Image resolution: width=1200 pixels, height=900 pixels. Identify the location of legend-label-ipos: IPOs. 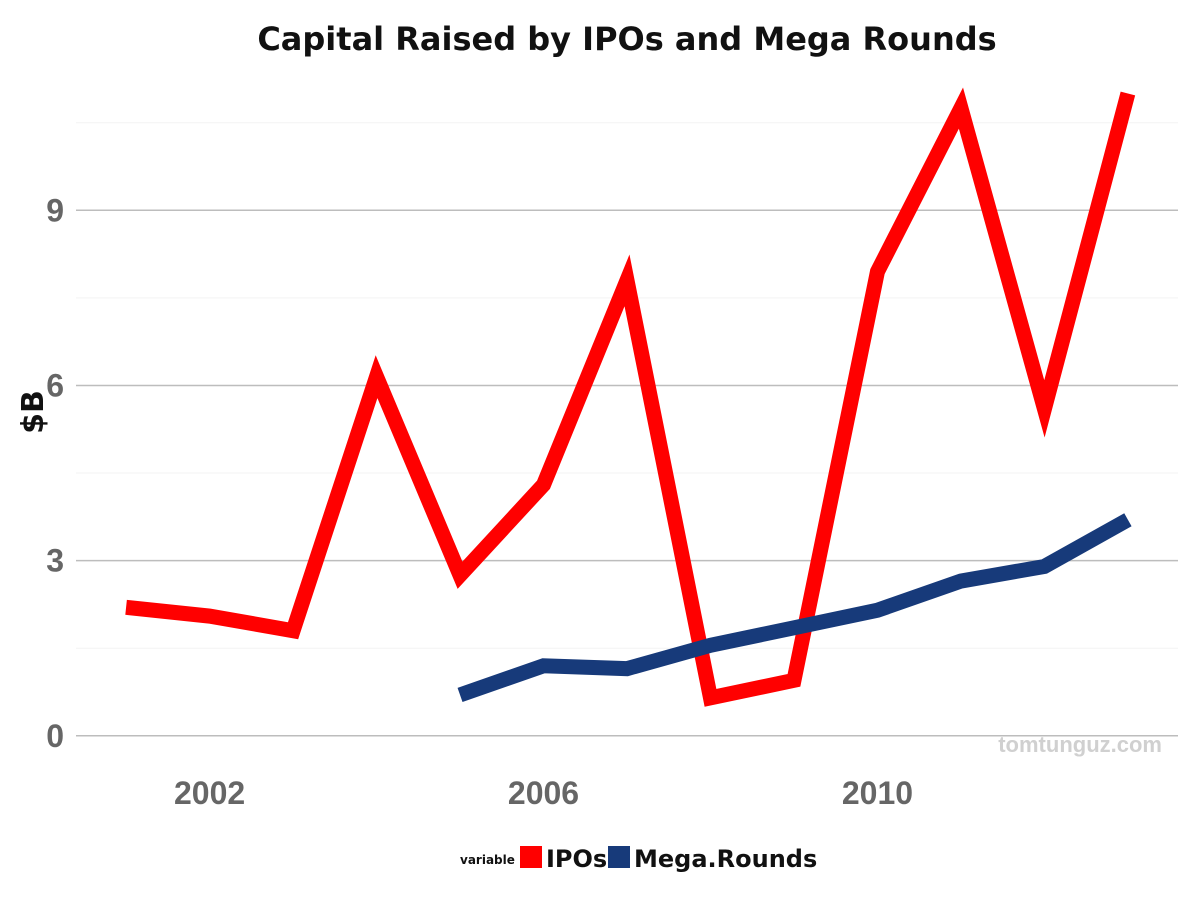
(576, 859).